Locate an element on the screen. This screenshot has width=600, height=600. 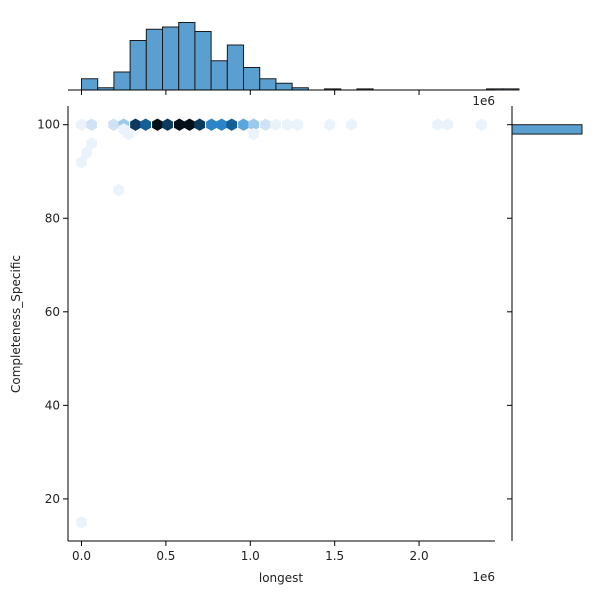
x-tick-label-0: 0.0 is located at coordinates (81, 556).